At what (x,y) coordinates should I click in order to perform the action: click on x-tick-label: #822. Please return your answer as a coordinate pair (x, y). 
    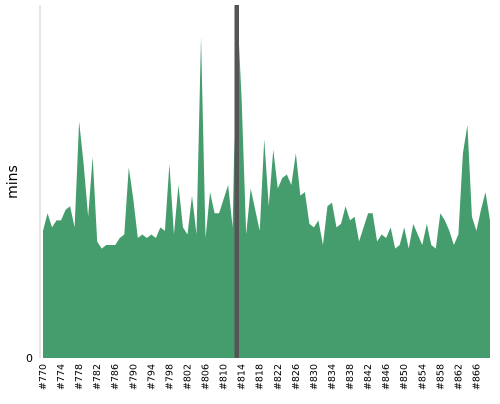
    Looking at the image, I should click on (278, 377).